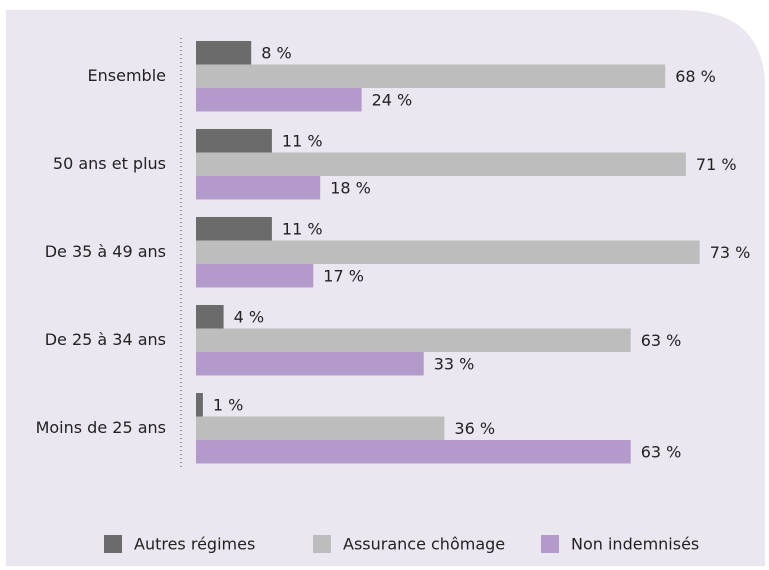  What do you see at coordinates (109, 163) in the screenshot?
I see `category-label: 50 ans et plus` at bounding box center [109, 163].